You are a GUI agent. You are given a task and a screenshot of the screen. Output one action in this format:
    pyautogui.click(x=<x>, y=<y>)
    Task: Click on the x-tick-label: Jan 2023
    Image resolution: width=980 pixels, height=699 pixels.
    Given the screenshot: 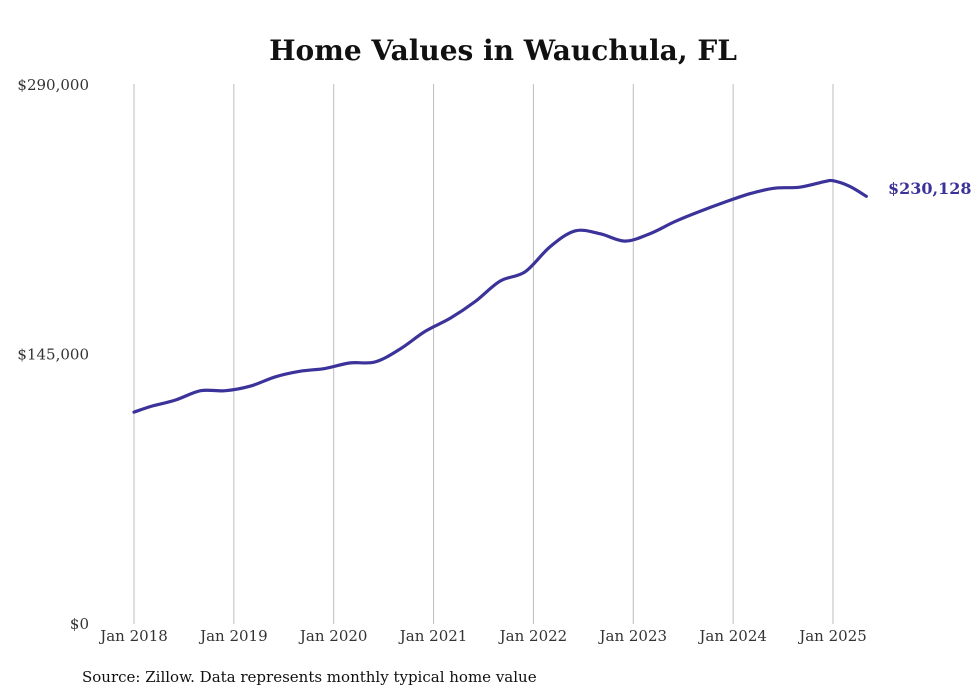 What is the action you would take?
    pyautogui.click(x=633, y=636)
    